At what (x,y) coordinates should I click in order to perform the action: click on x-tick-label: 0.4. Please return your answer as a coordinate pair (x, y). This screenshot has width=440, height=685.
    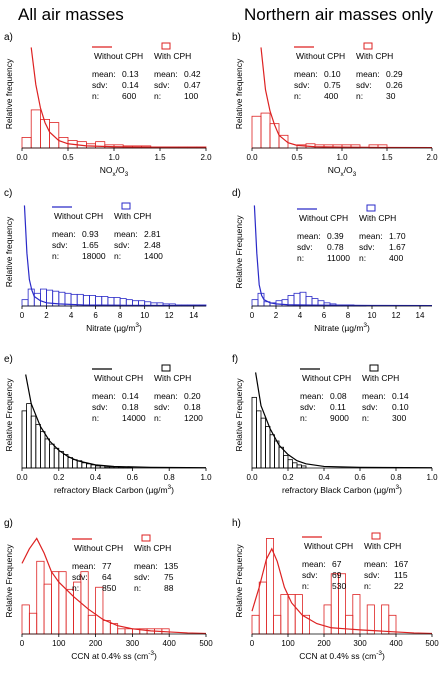
    Looking at the image, I should click on (324, 477).